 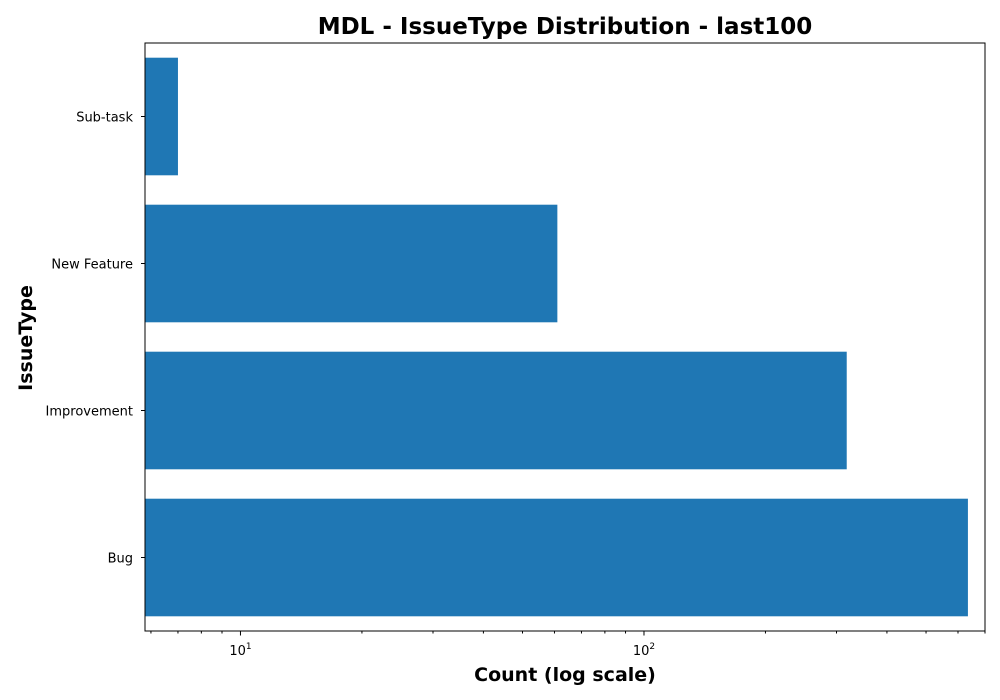 What do you see at coordinates (89, 412) in the screenshot?
I see `y-tick-label: Improvement` at bounding box center [89, 412].